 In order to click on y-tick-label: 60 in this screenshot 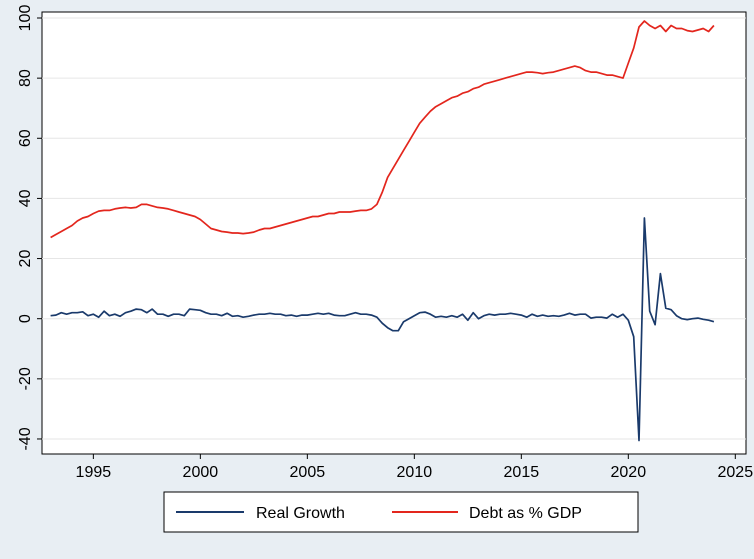, I will do `click(25, 138)`.